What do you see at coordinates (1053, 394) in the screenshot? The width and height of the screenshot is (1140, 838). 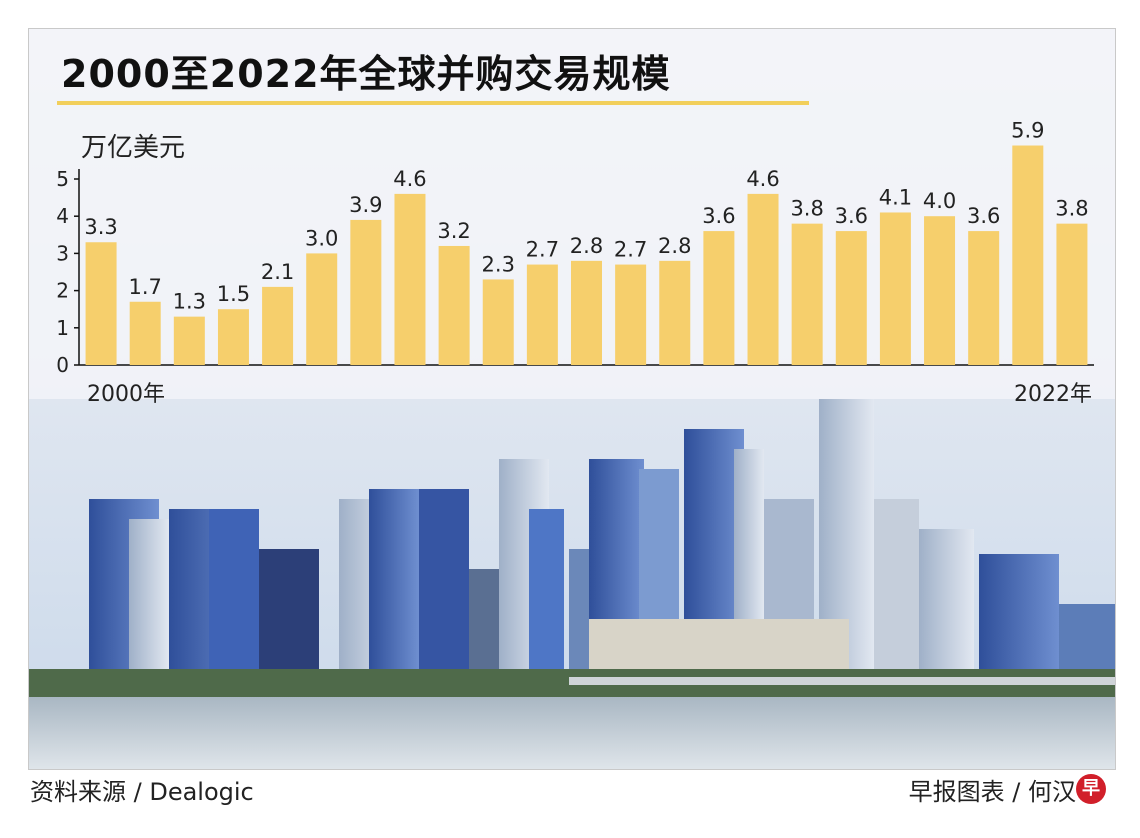 I see `x-axis-end-label: 2022年` at bounding box center [1053, 394].